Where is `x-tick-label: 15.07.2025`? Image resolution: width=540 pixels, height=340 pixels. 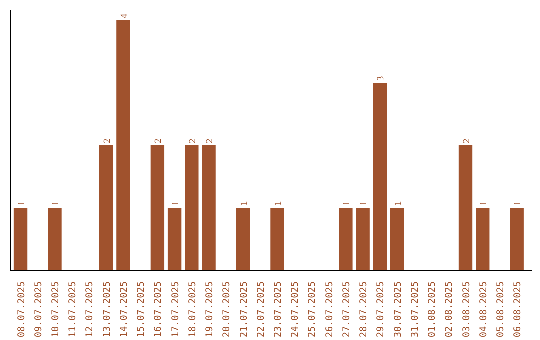 x-tick-label: 15.07.2025 is located at coordinates (142, 309).